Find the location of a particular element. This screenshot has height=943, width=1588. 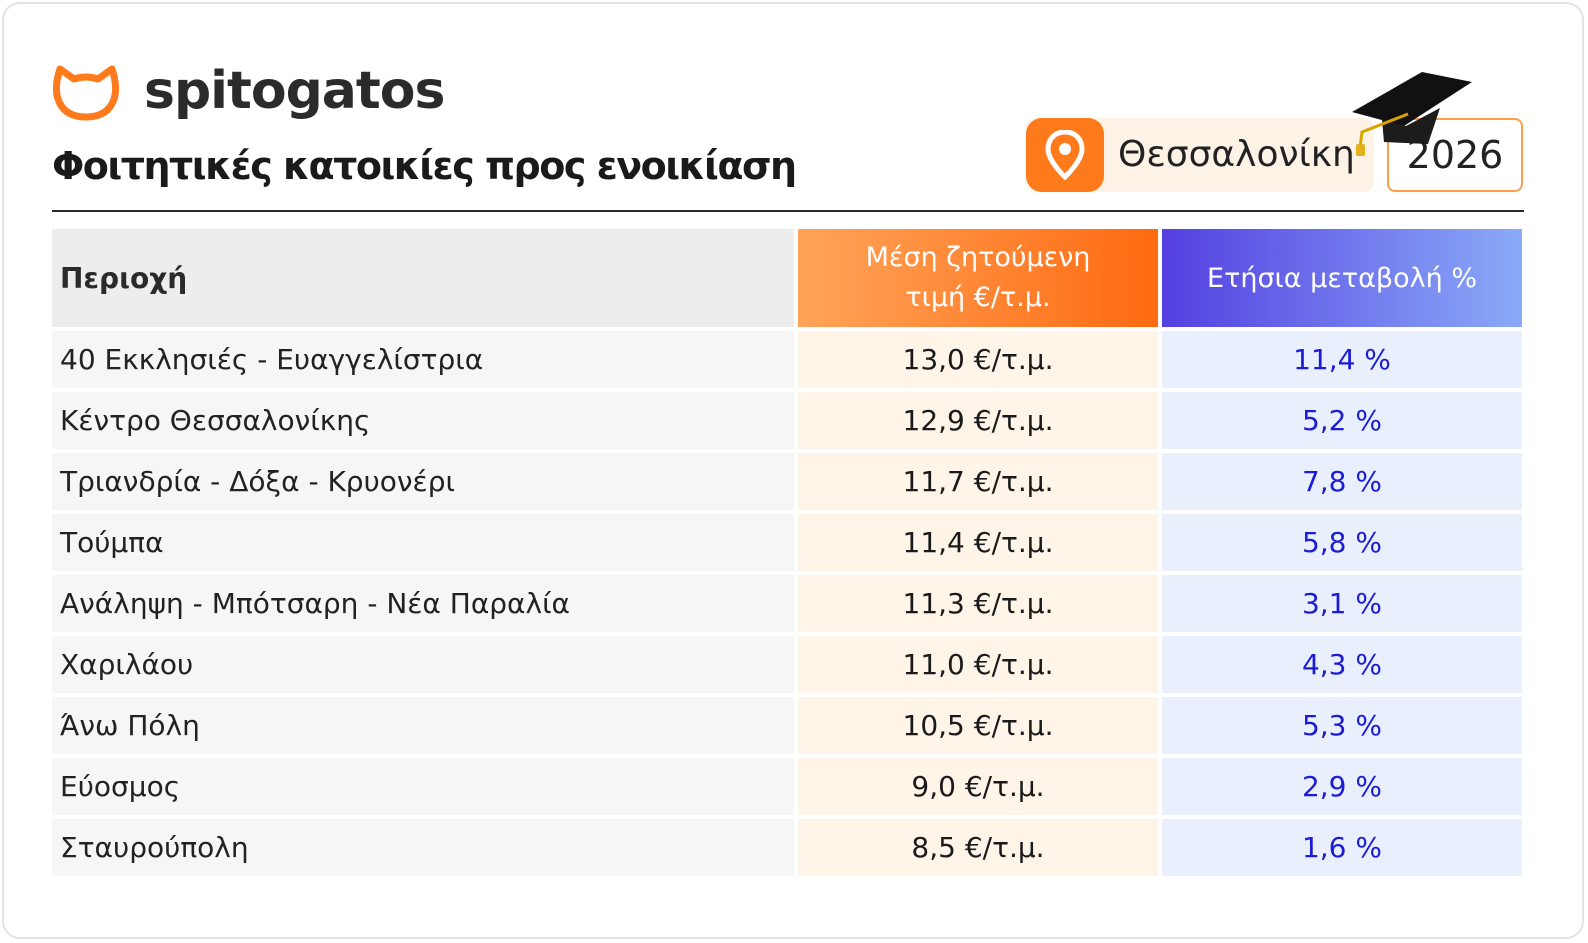

cell-change: 11,4 % is located at coordinates (1342, 359).